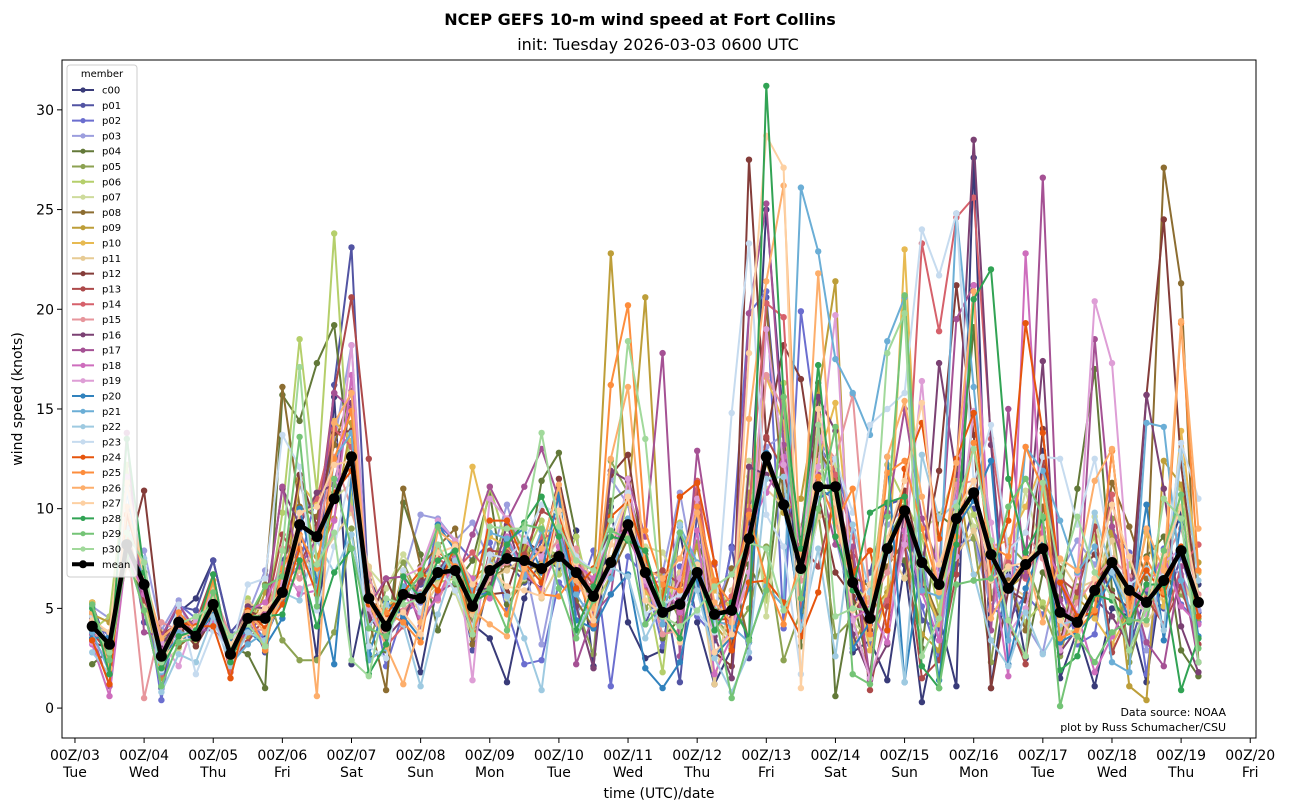  Describe the element at coordinates (658, 794) in the screenshot. I see `x-axis-label: time (UTC)/date` at that location.